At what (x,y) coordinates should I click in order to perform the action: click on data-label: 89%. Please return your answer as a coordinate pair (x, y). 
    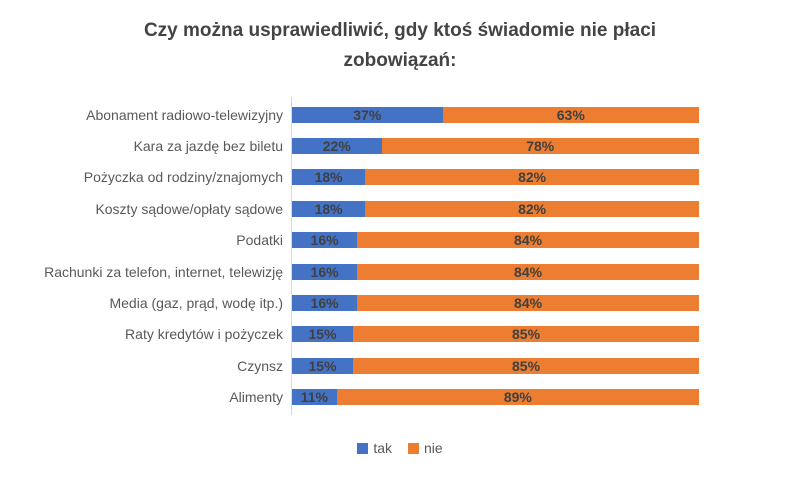
    Looking at the image, I should click on (517, 397).